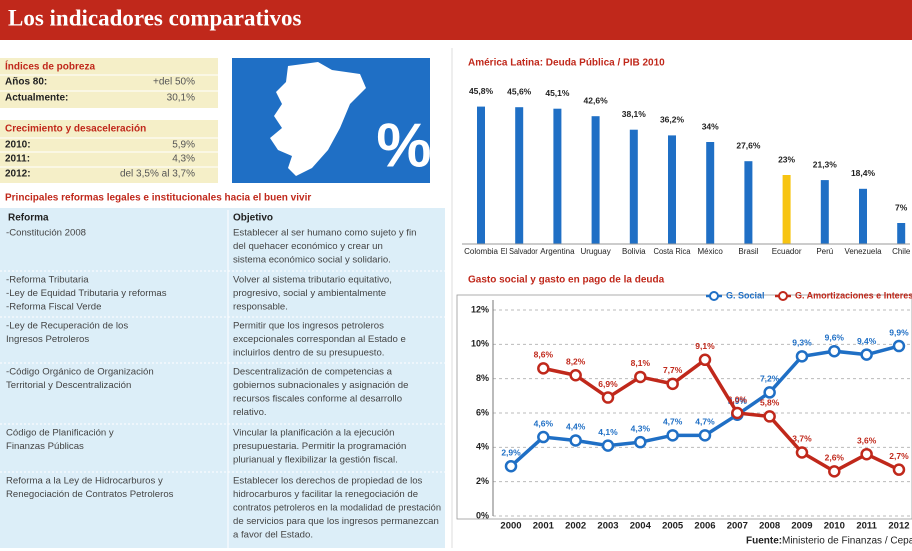 The image size is (912, 551). Describe the element at coordinates (607, 526) in the screenshot. I see `x-tick-label: 2003` at that location.